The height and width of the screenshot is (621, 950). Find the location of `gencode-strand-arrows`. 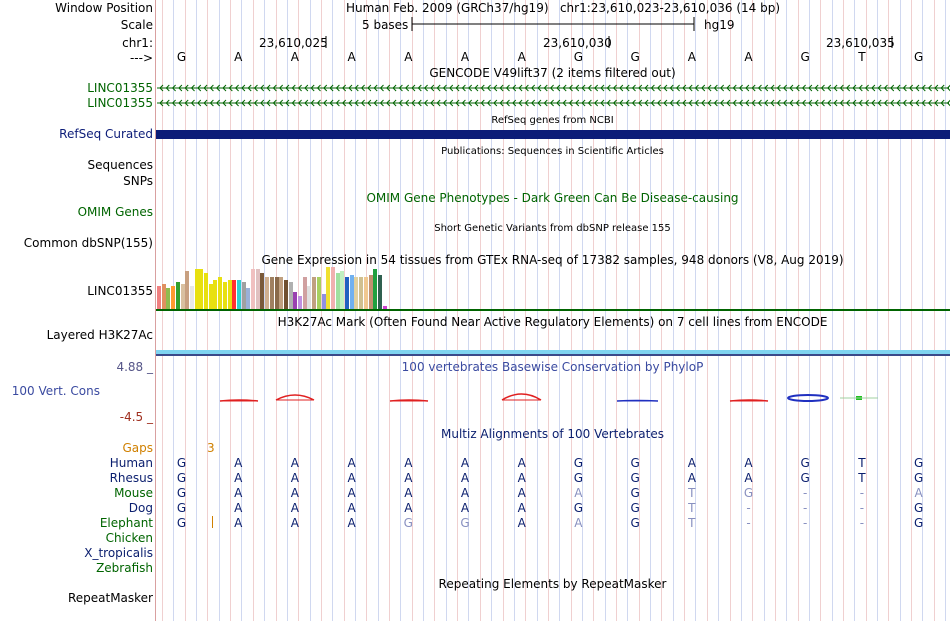

gencode-strand-arrows is located at coordinates (554, 103).